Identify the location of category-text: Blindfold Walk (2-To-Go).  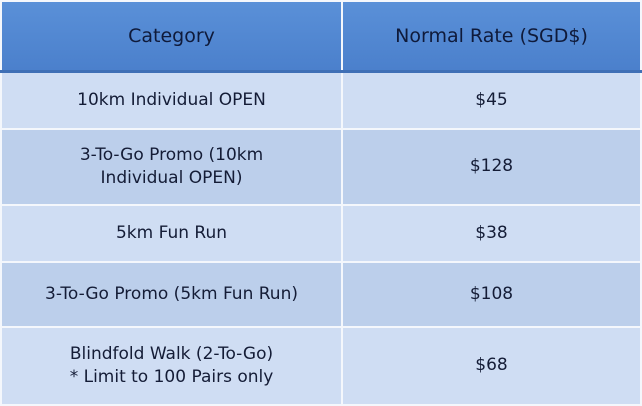
(171, 353).